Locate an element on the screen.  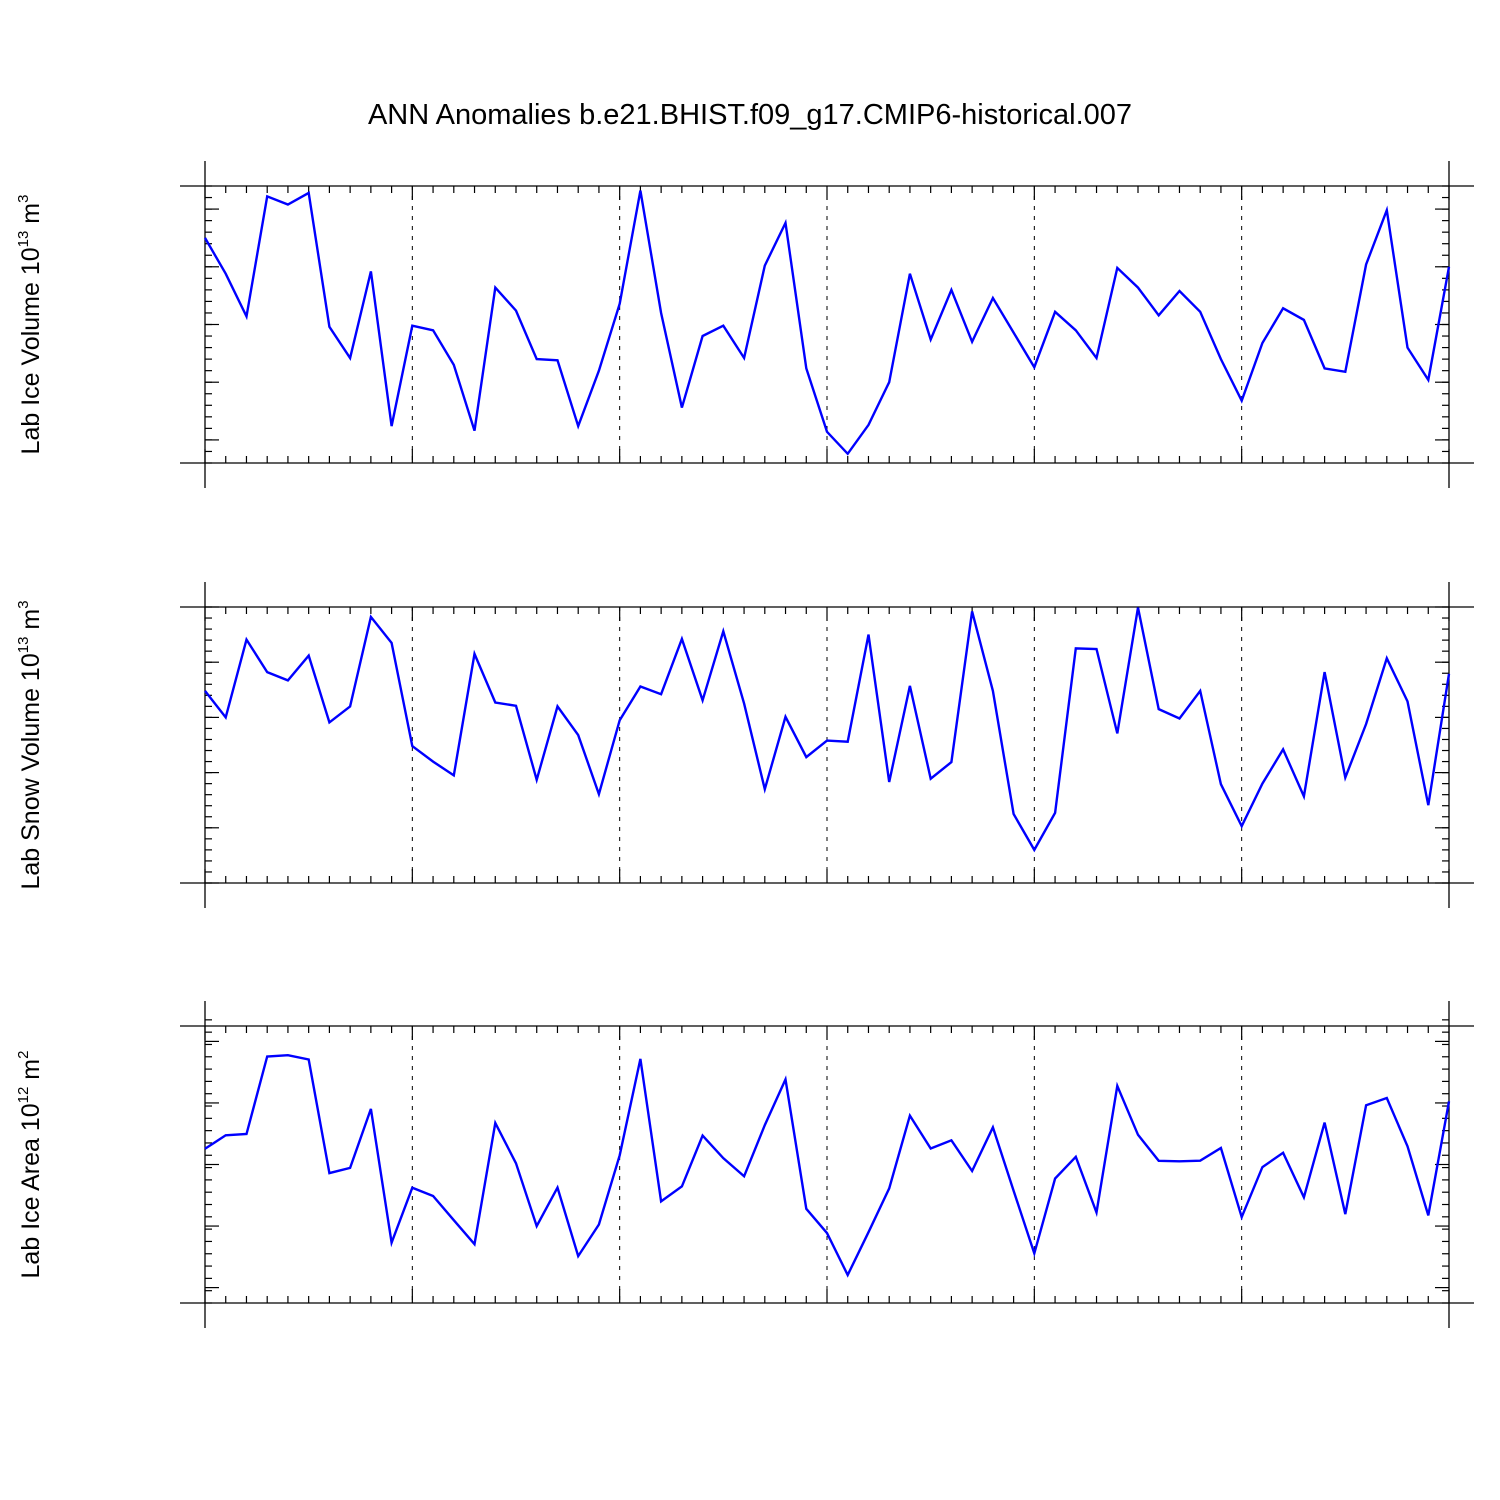
y-axis-title-unit-exponent: 2 is located at coordinates (23, 1055).